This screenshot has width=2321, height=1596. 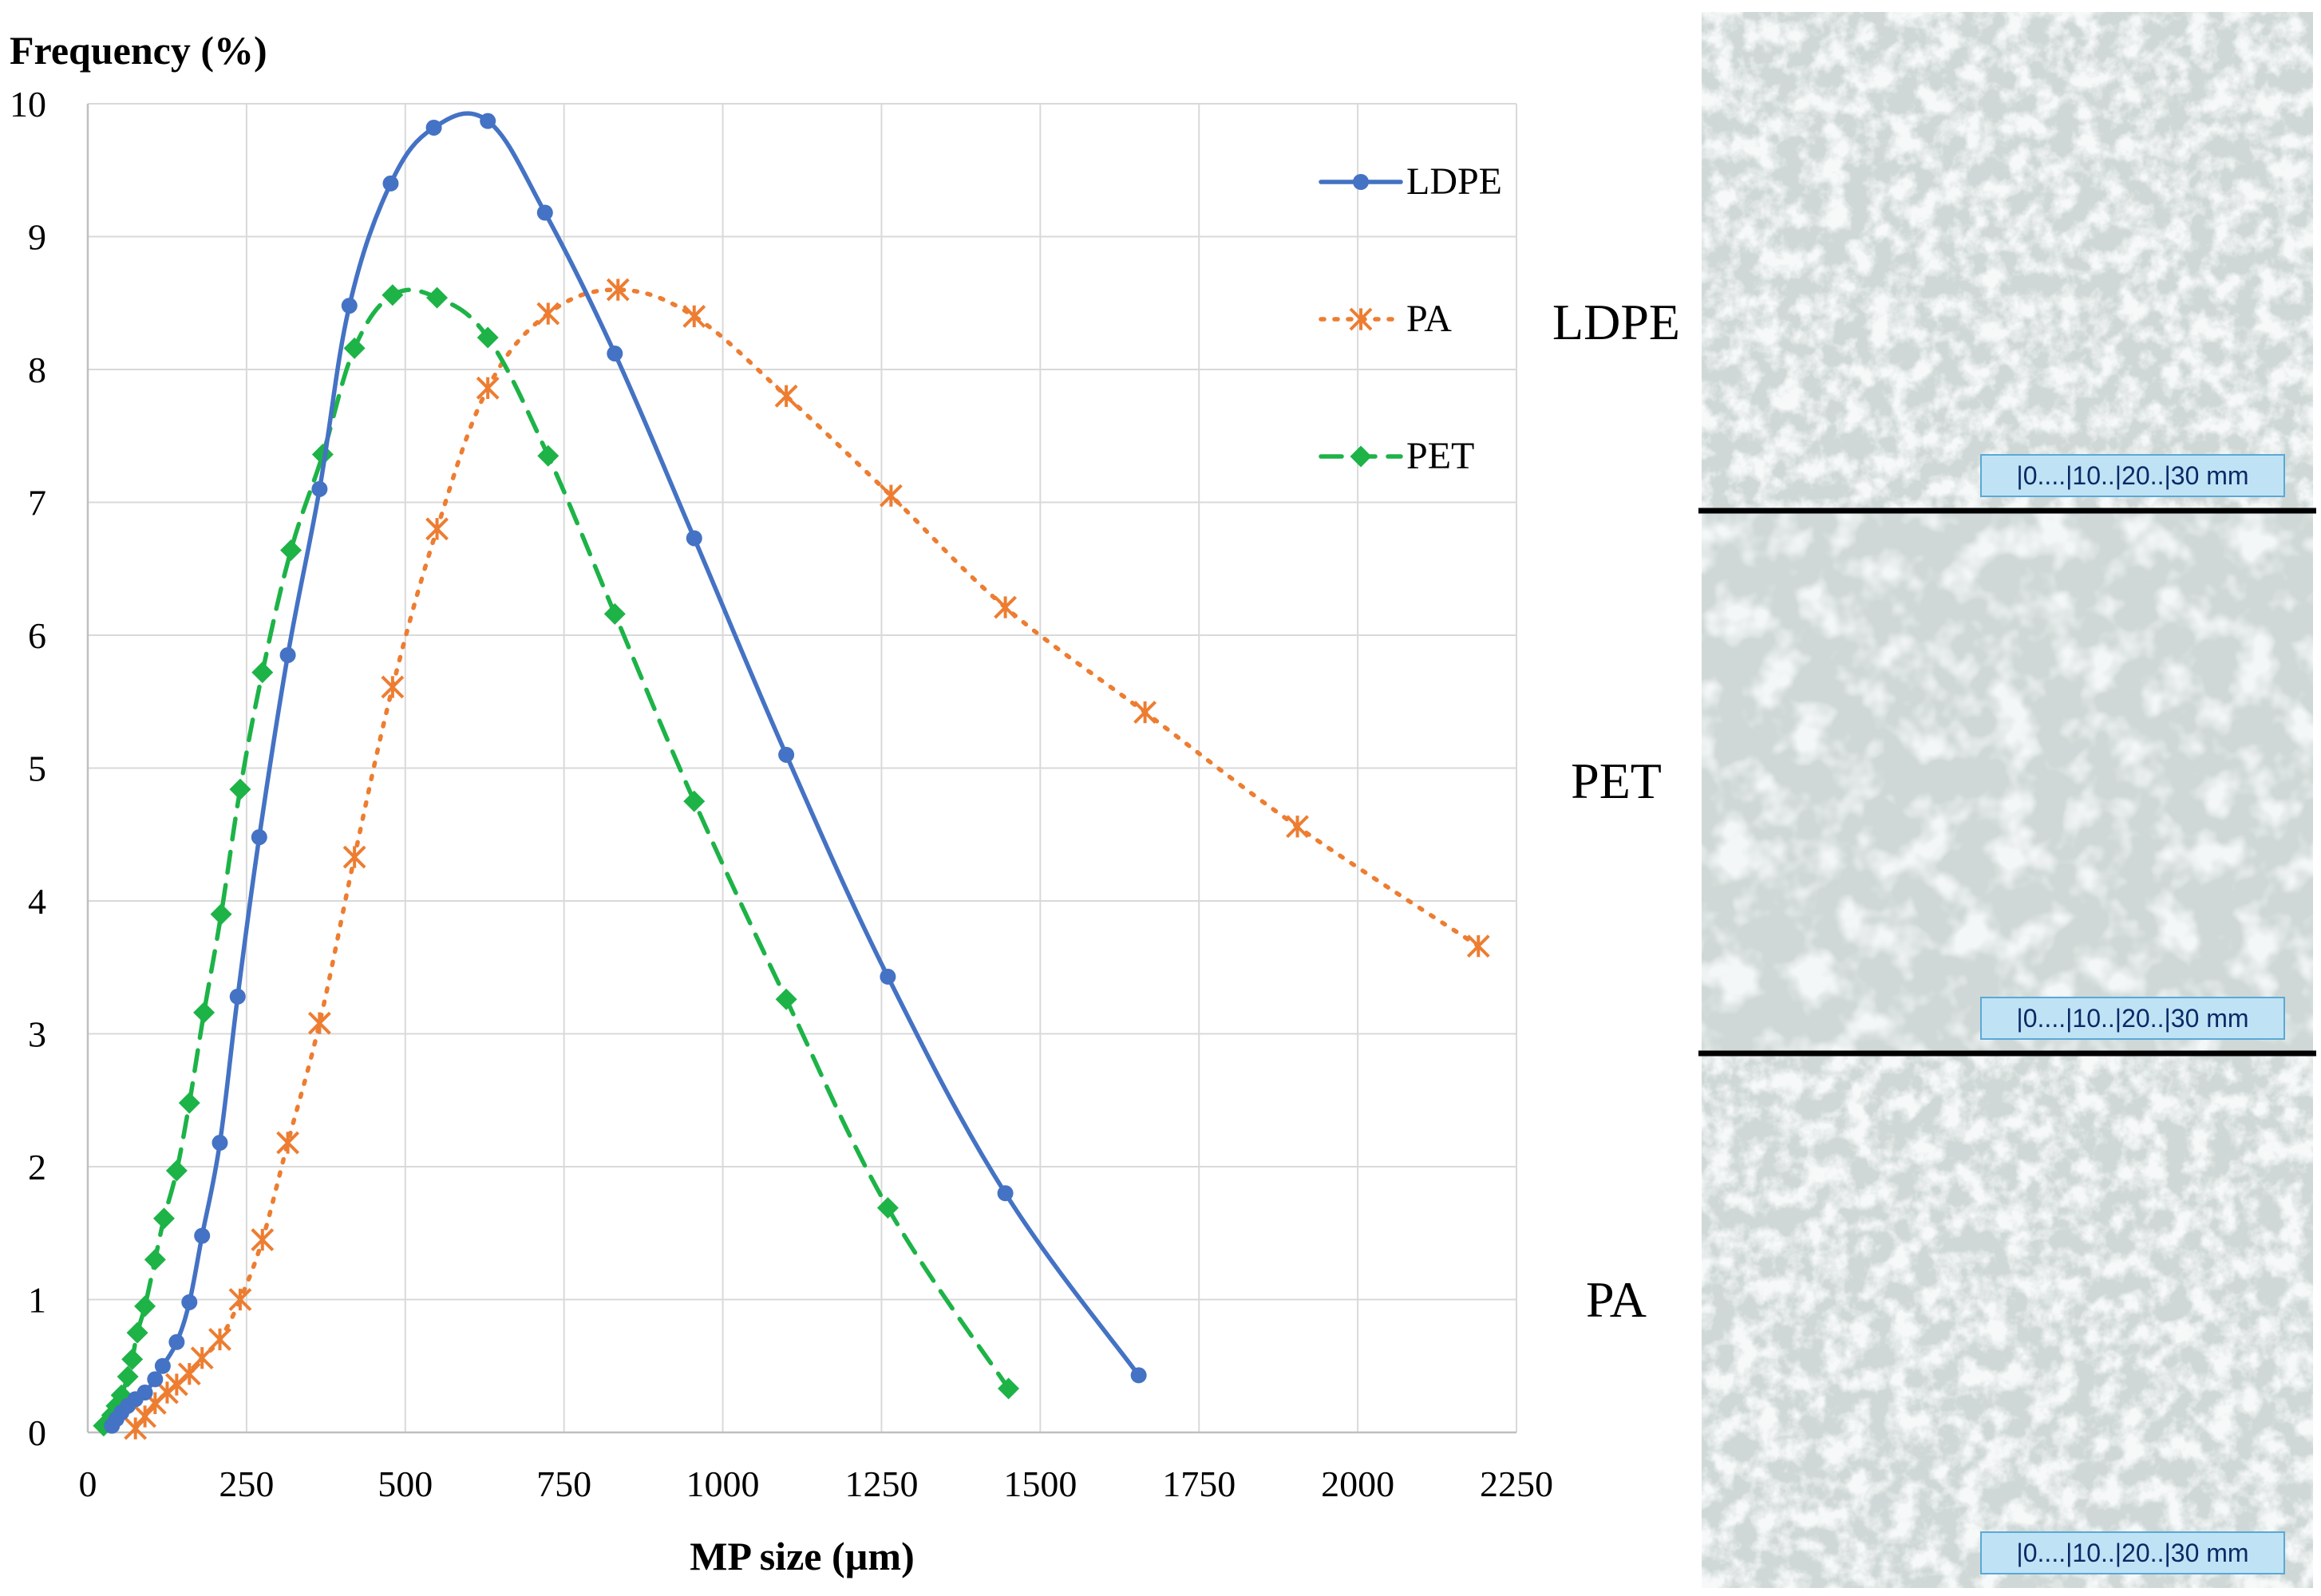 What do you see at coordinates (1616, 322) in the screenshot?
I see `photo-label-ldpe: LDPE` at bounding box center [1616, 322].